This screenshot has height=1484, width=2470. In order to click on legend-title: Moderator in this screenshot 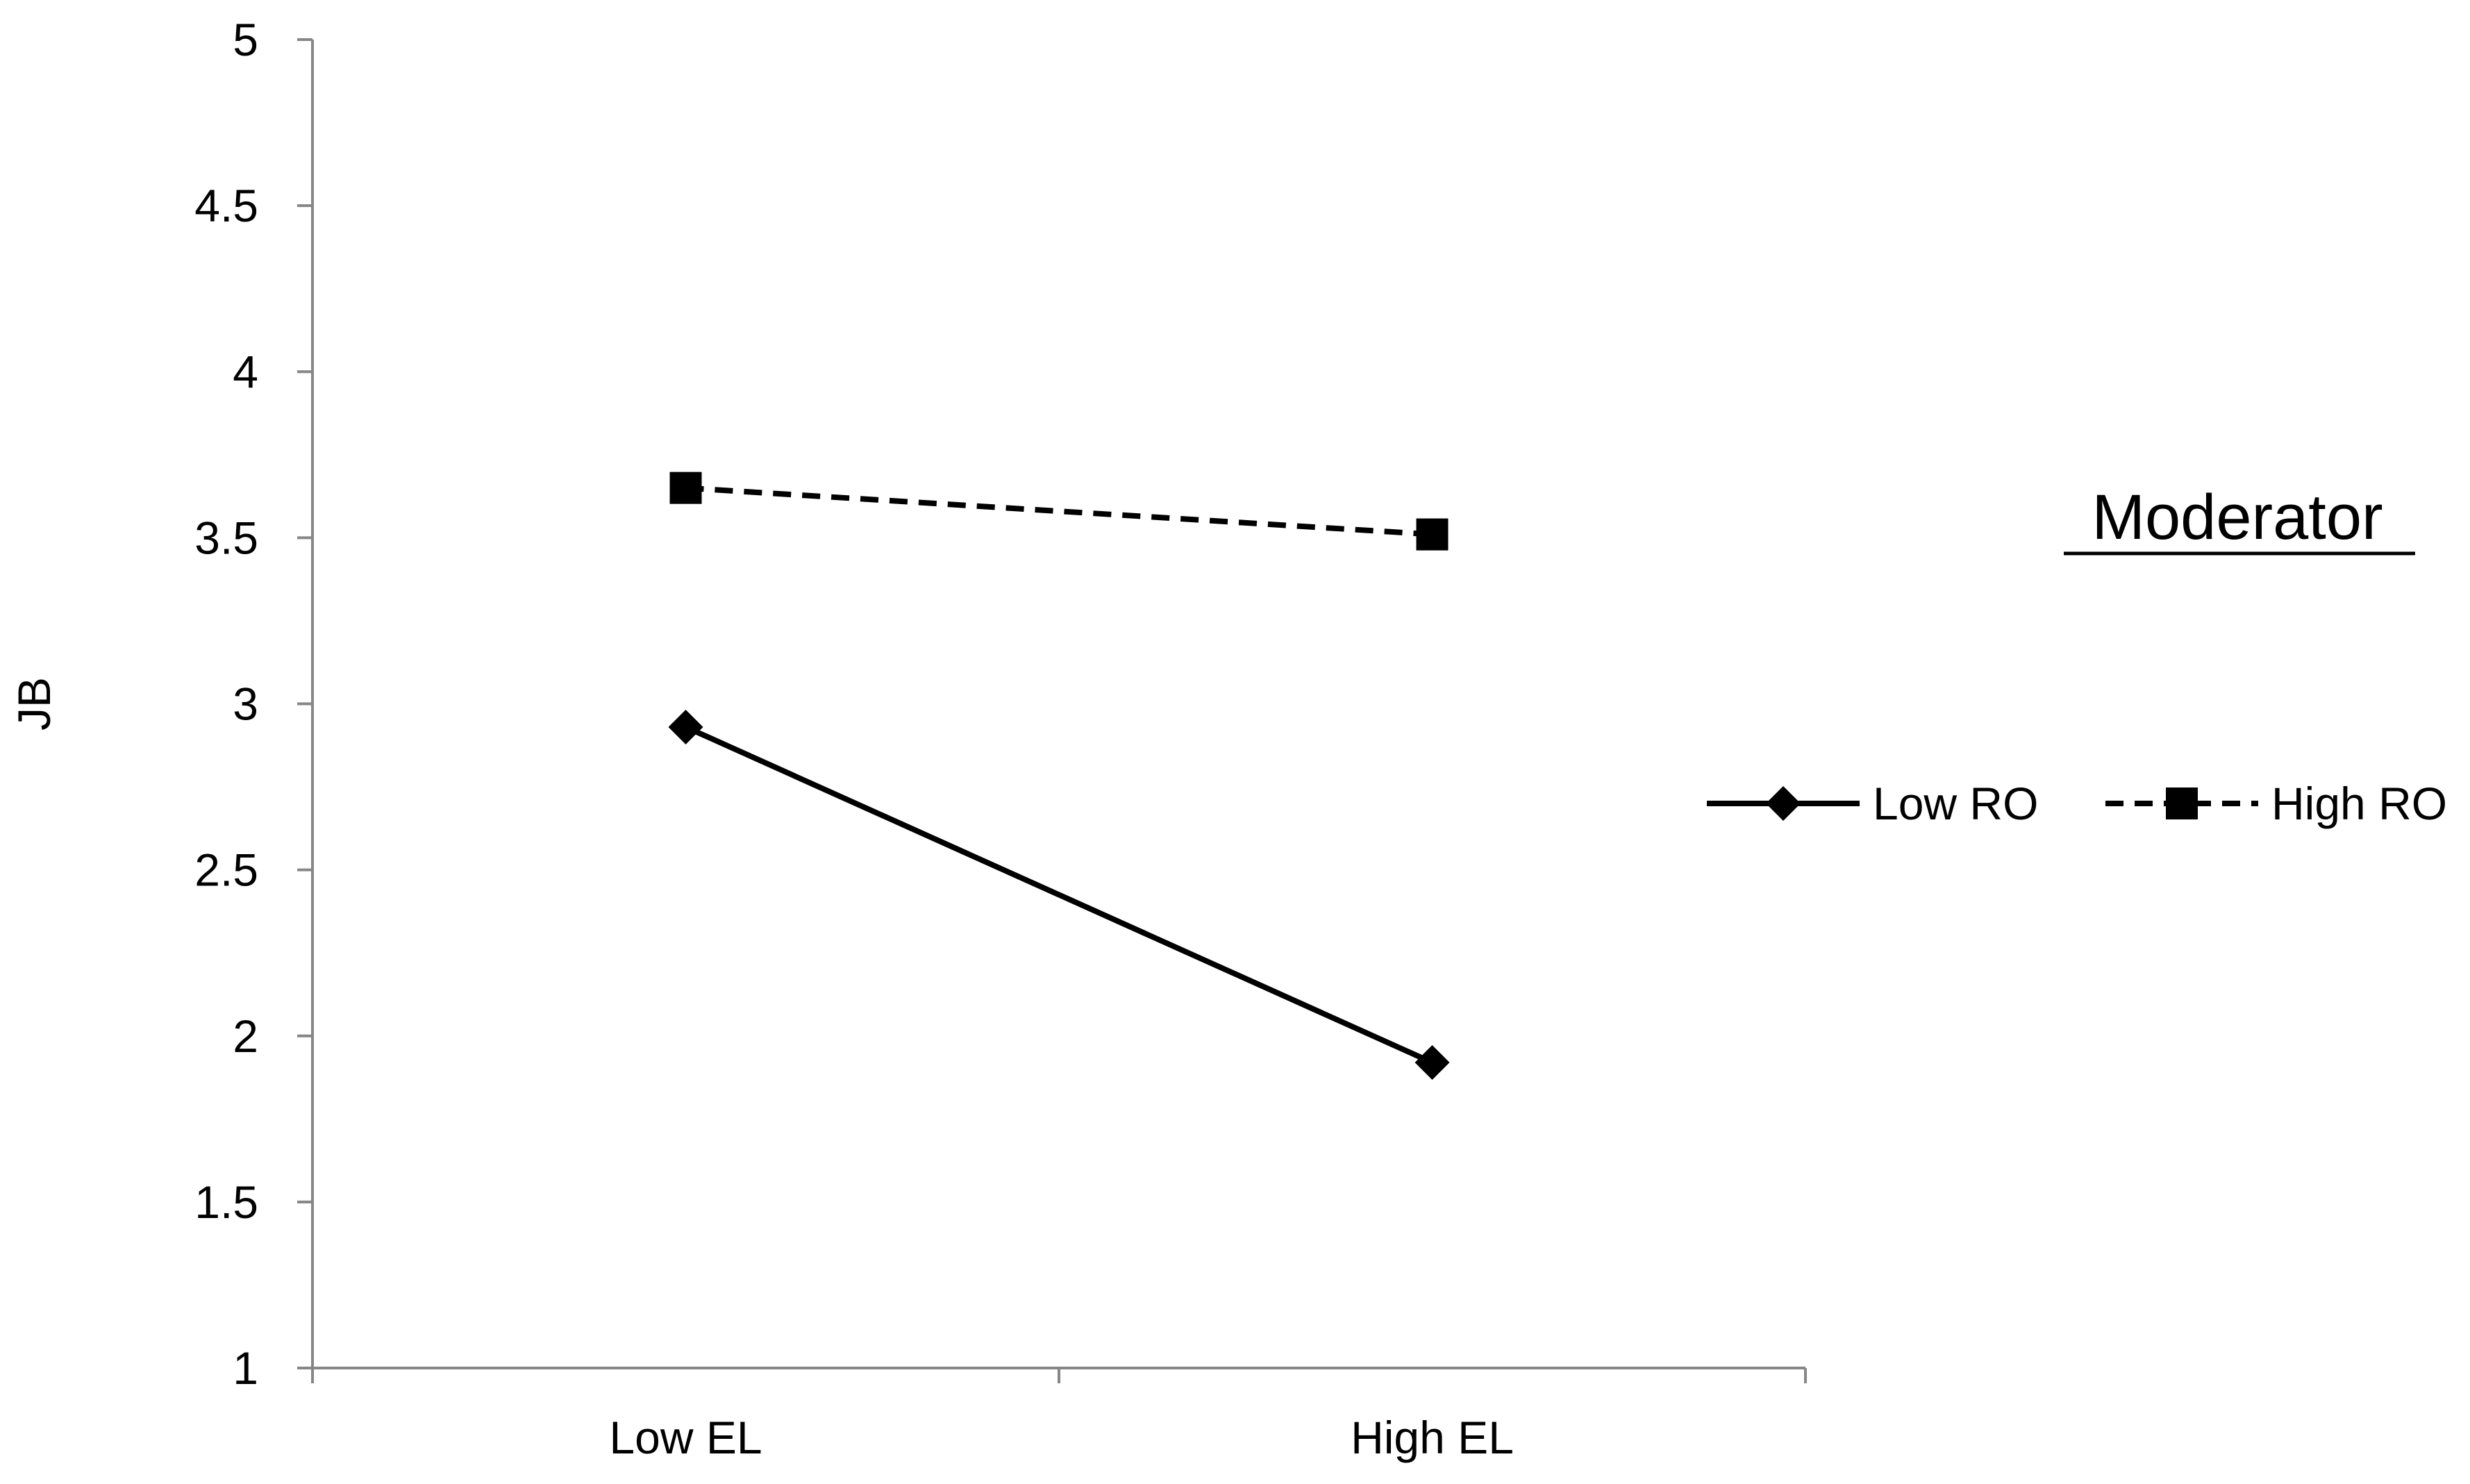, I will do `click(2237, 517)`.